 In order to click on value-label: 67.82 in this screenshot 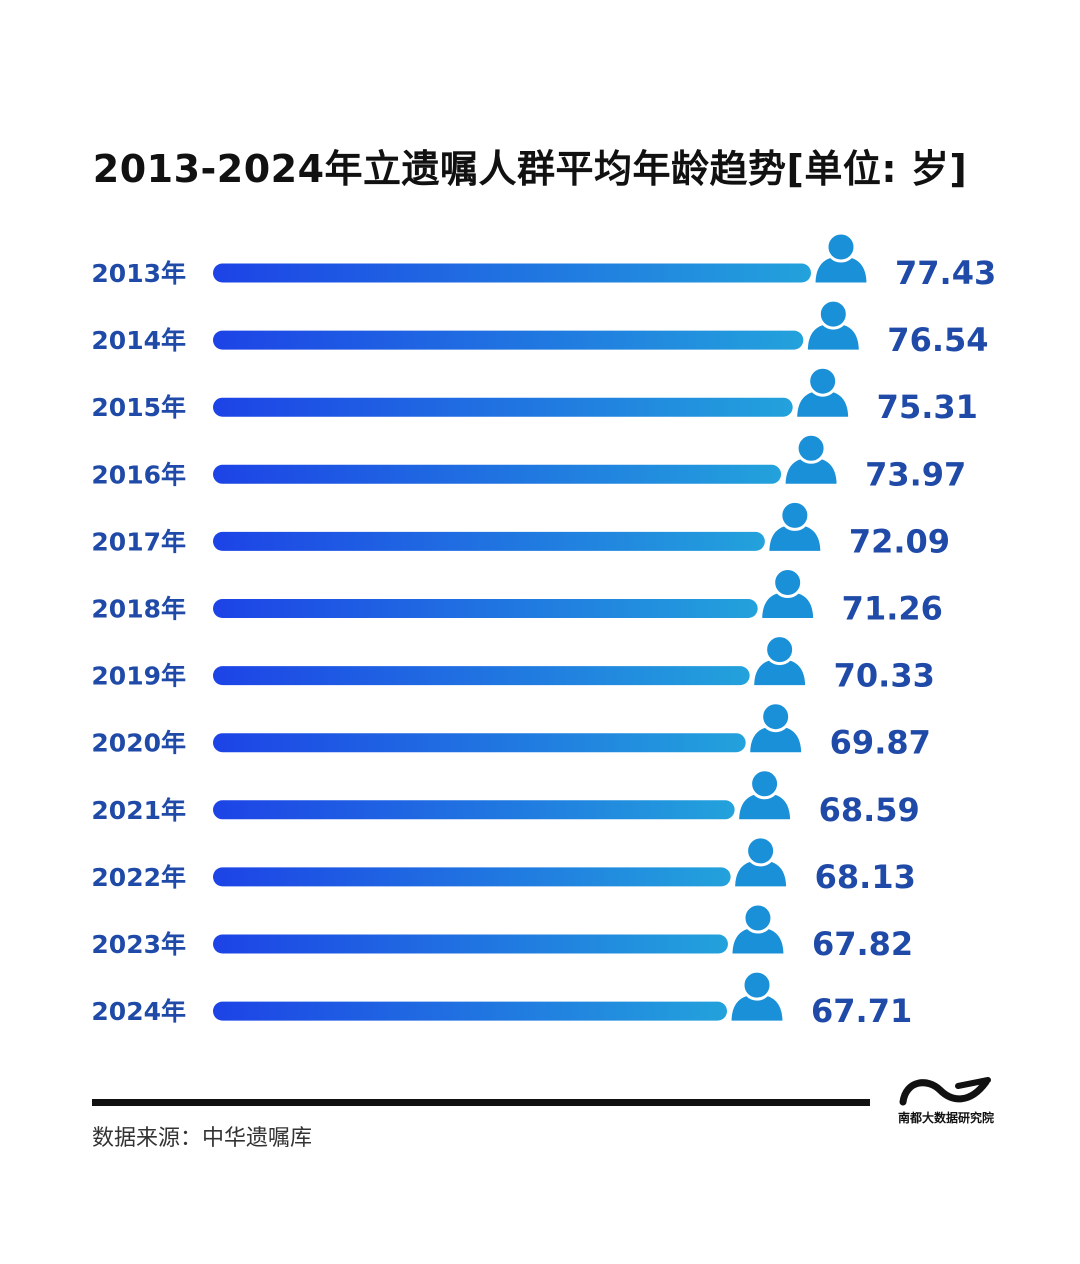, I will do `click(862, 944)`.